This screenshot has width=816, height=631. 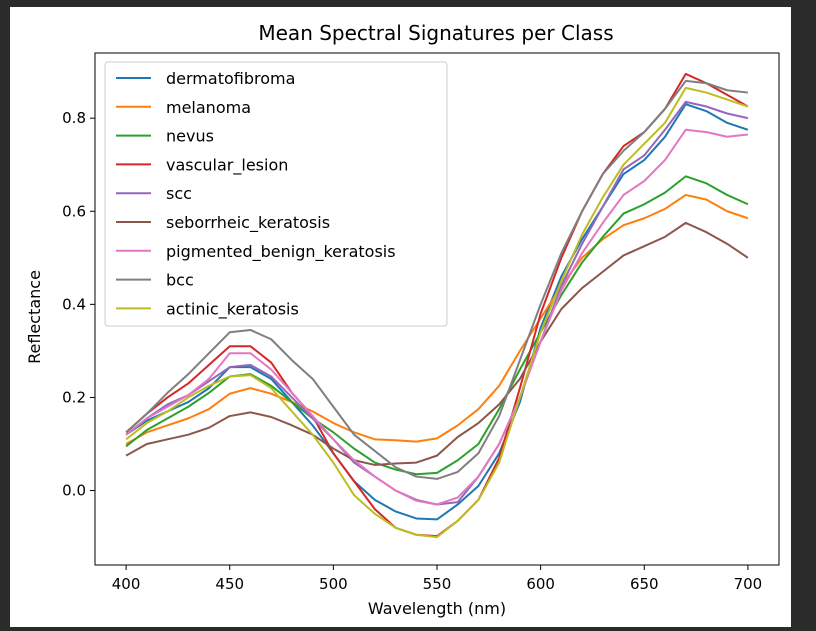 I want to click on y-tick-label: 0.8, so click(x=74, y=118).